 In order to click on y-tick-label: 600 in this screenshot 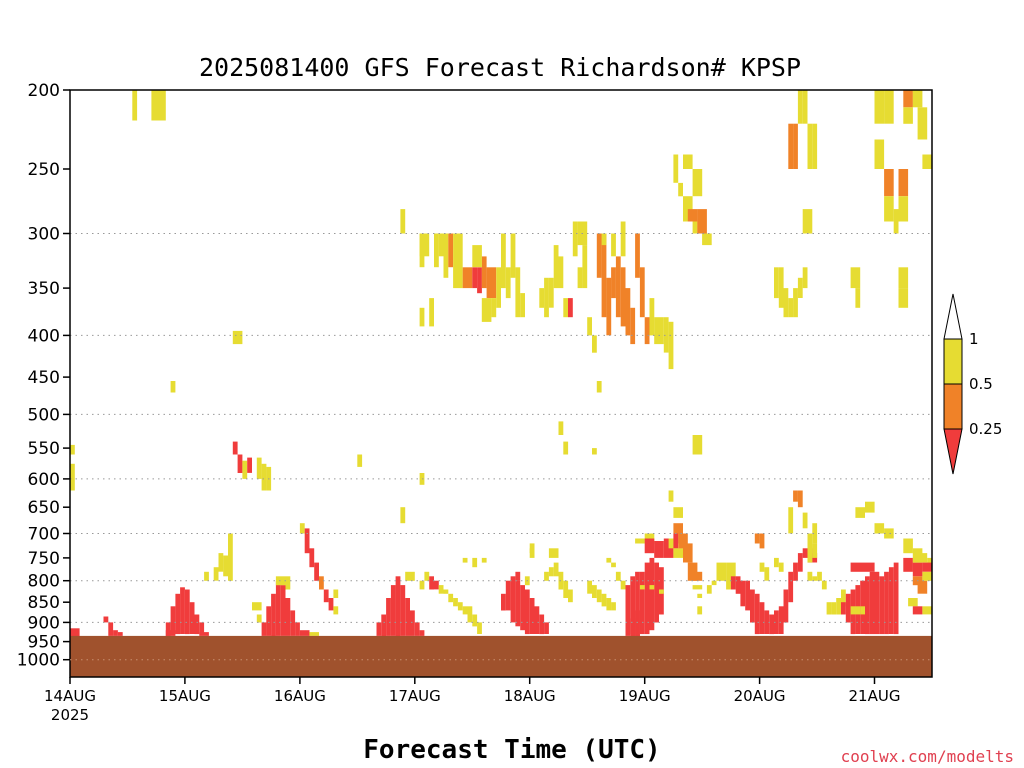, I will do `click(44, 480)`.